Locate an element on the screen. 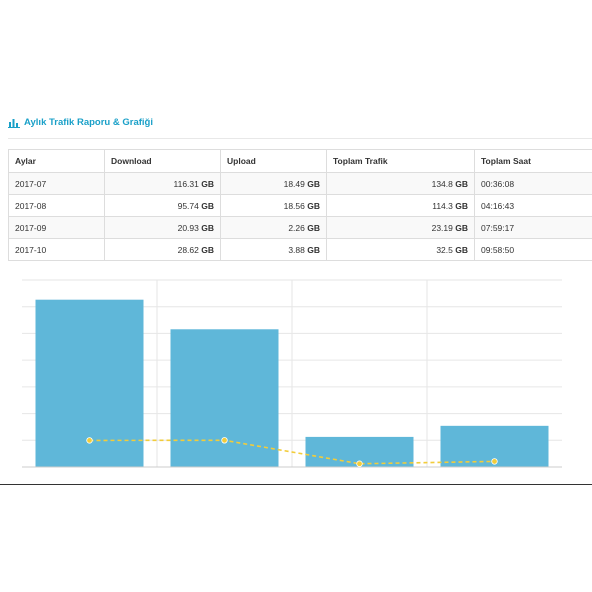 The height and width of the screenshot is (592, 592). cell-total-hours: 00:36:08 is located at coordinates (533, 183).